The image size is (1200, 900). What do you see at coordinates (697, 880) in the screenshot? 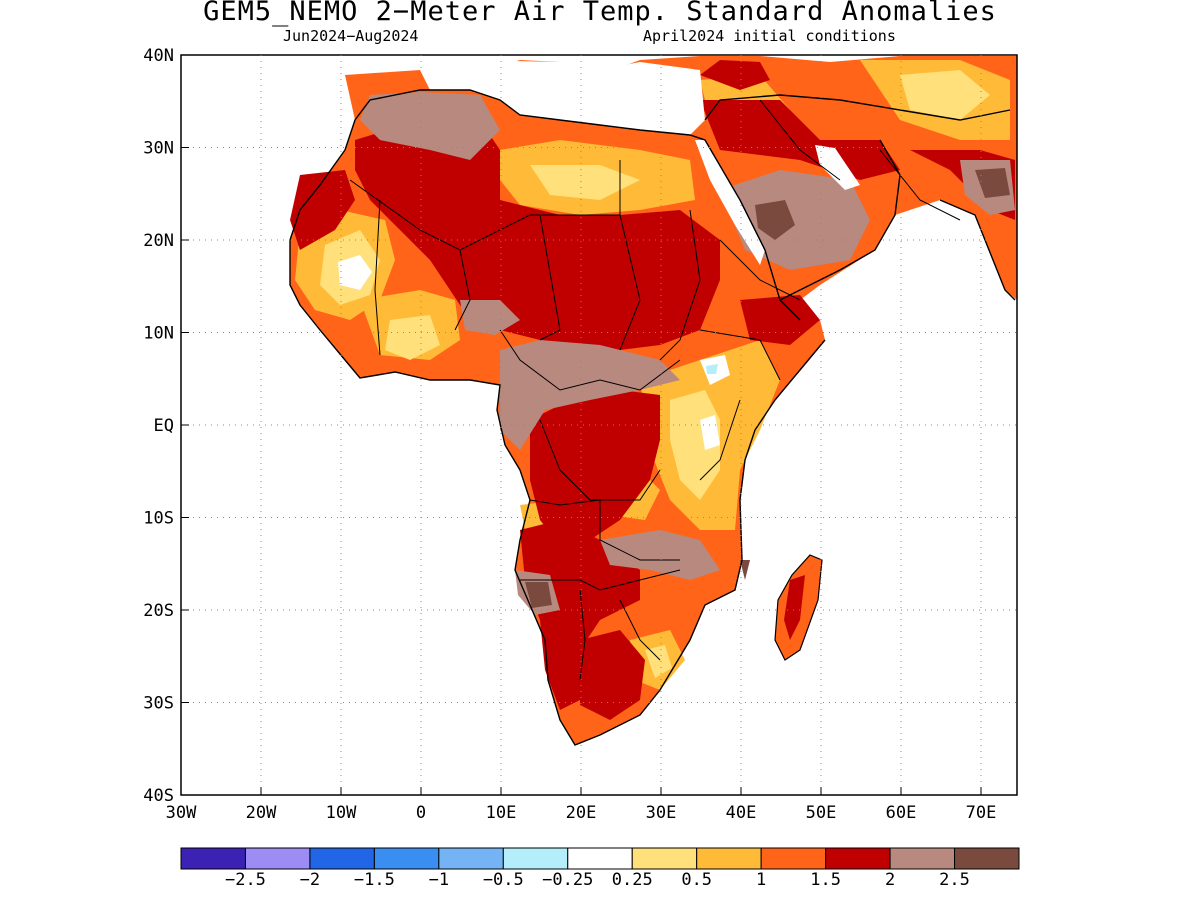
I see `colorbar-label: 0.5` at bounding box center [697, 880].